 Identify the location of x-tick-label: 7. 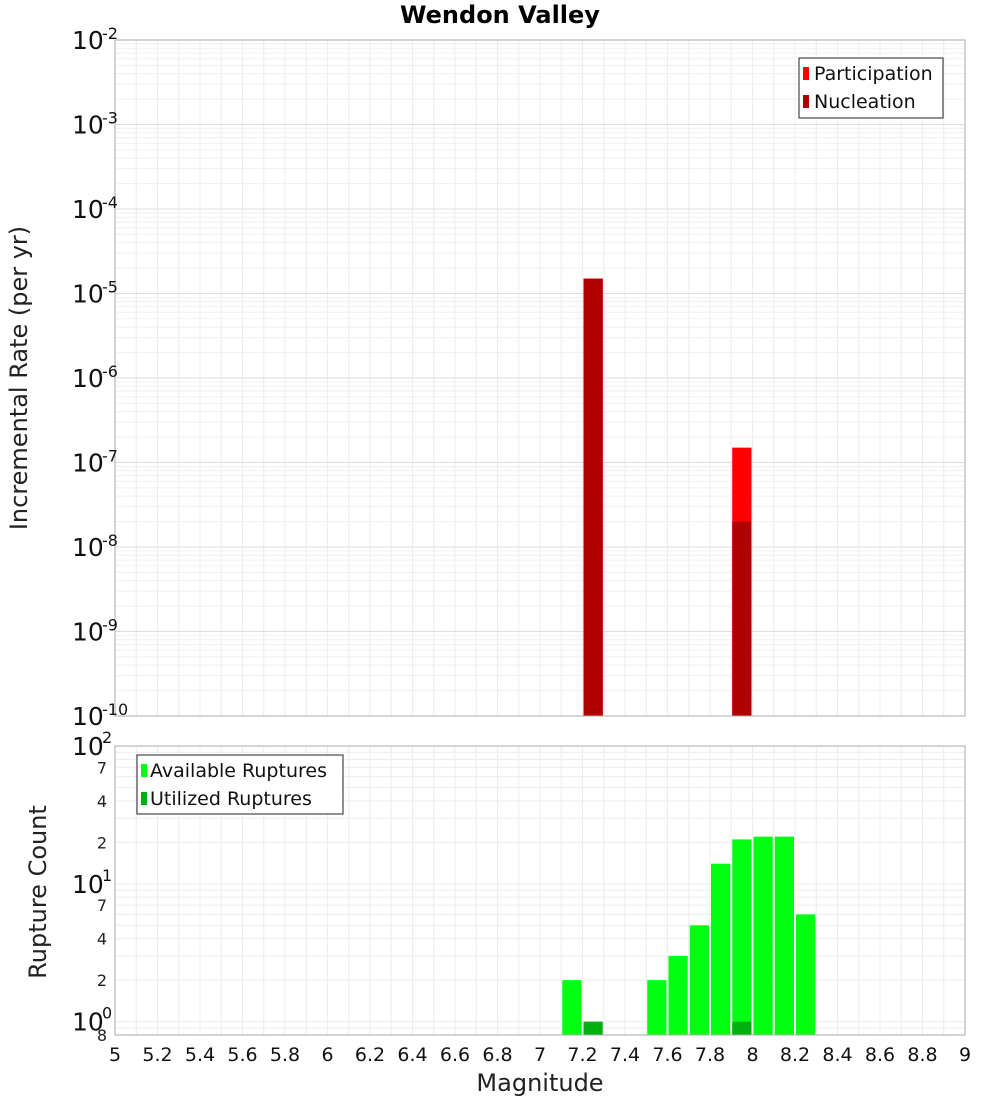
(540, 1055).